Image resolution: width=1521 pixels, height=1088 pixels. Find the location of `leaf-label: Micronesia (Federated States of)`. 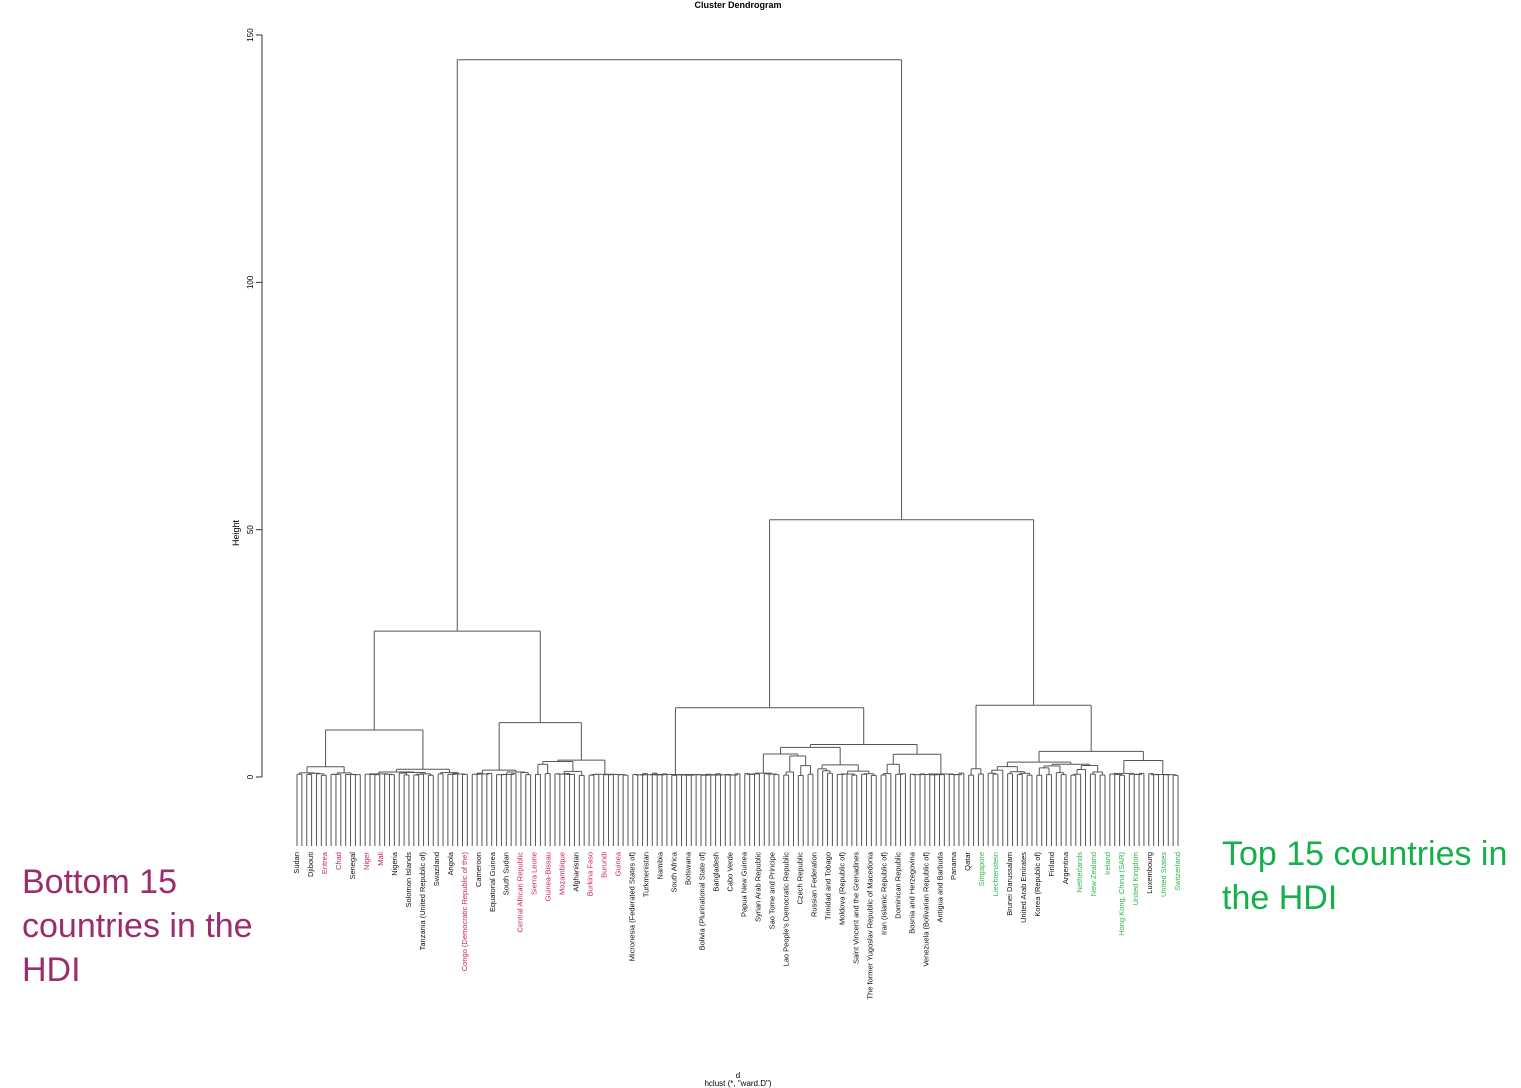

leaf-label: Micronesia (Federated States of) is located at coordinates (632, 907).